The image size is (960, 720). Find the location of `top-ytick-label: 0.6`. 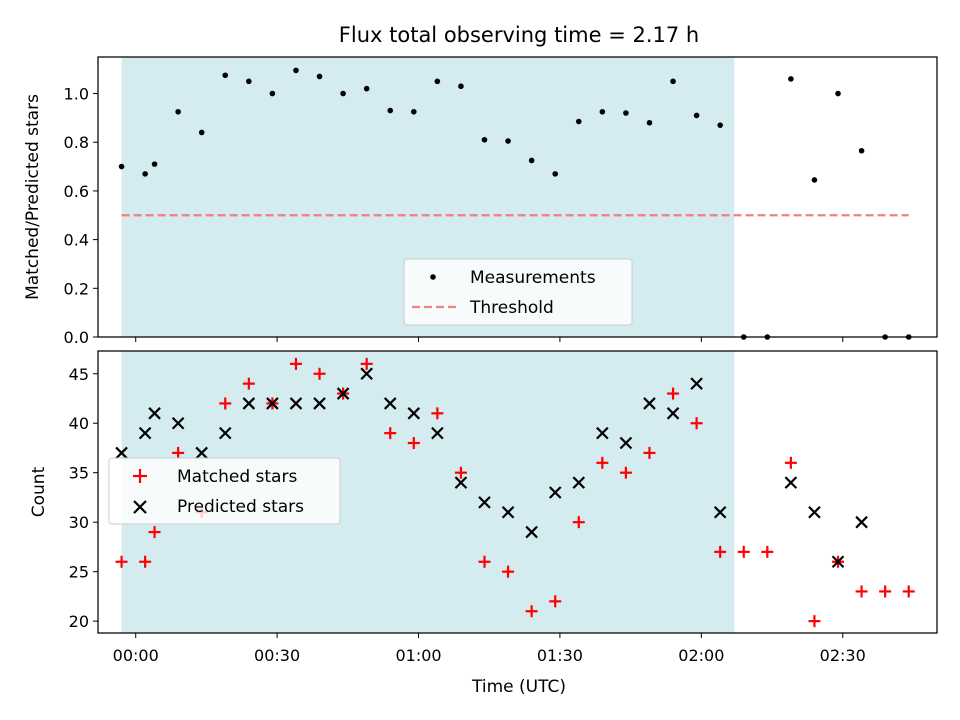

top-ytick-label: 0.6 is located at coordinates (76, 191).